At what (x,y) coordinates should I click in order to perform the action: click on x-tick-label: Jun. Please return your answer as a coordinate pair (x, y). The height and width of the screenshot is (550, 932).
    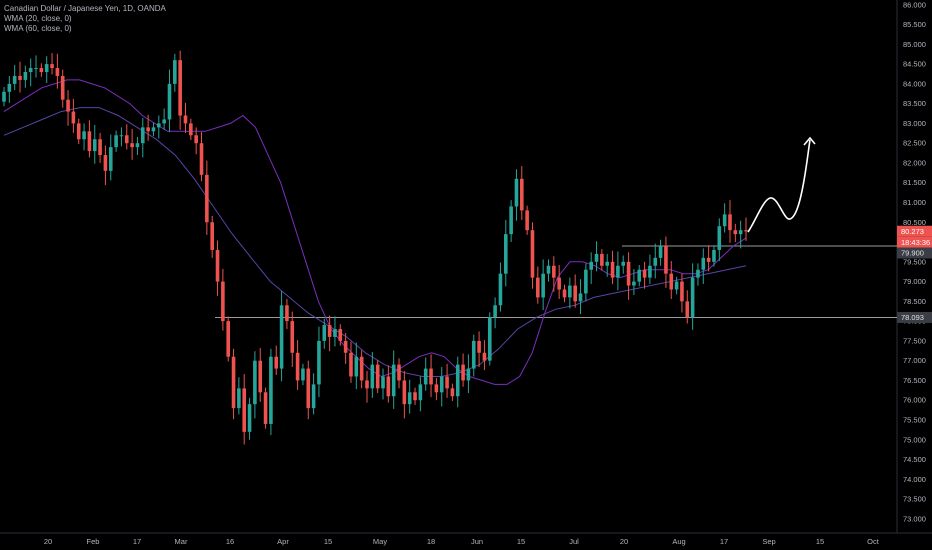
    Looking at the image, I should click on (477, 541).